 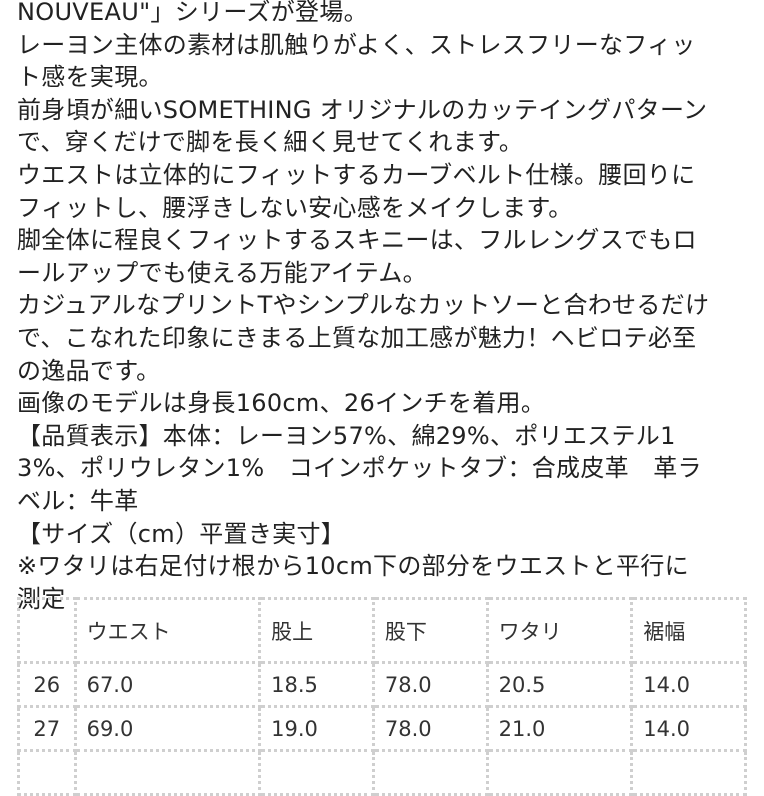 I want to click on description-line: ウエストは立体的にフィットするカーブベルト仕様。腰回りに, so click(x=356, y=175).